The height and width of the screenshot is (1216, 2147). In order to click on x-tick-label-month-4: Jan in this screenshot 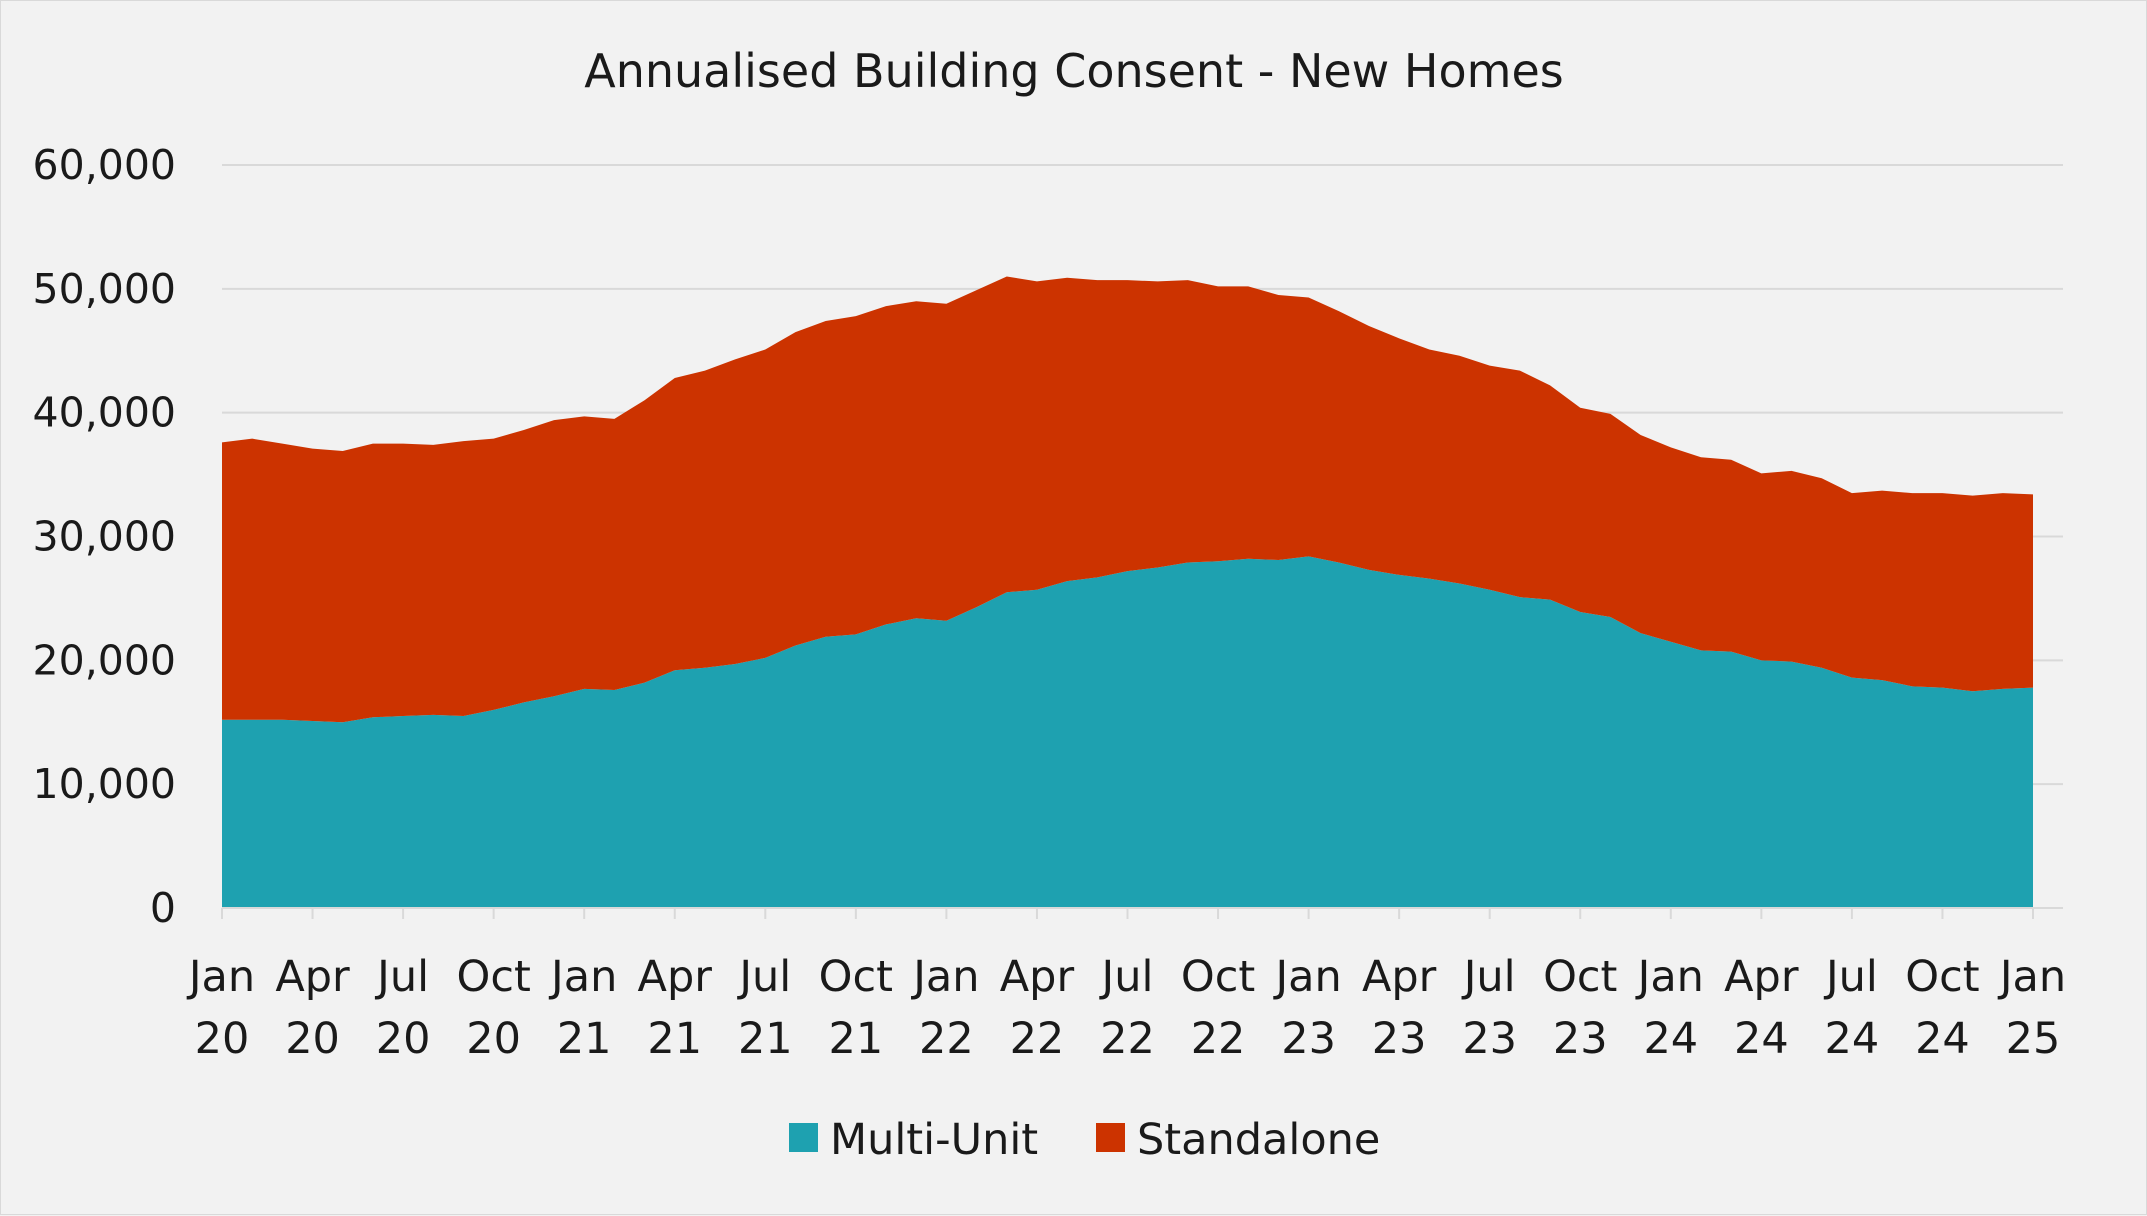, I will do `click(582, 977)`.